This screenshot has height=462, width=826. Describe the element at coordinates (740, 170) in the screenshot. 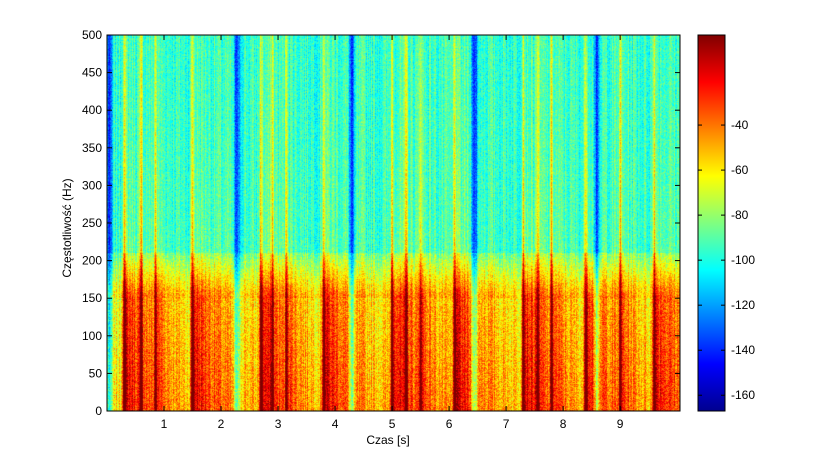

I see `colorbar-tick-label: -60` at that location.